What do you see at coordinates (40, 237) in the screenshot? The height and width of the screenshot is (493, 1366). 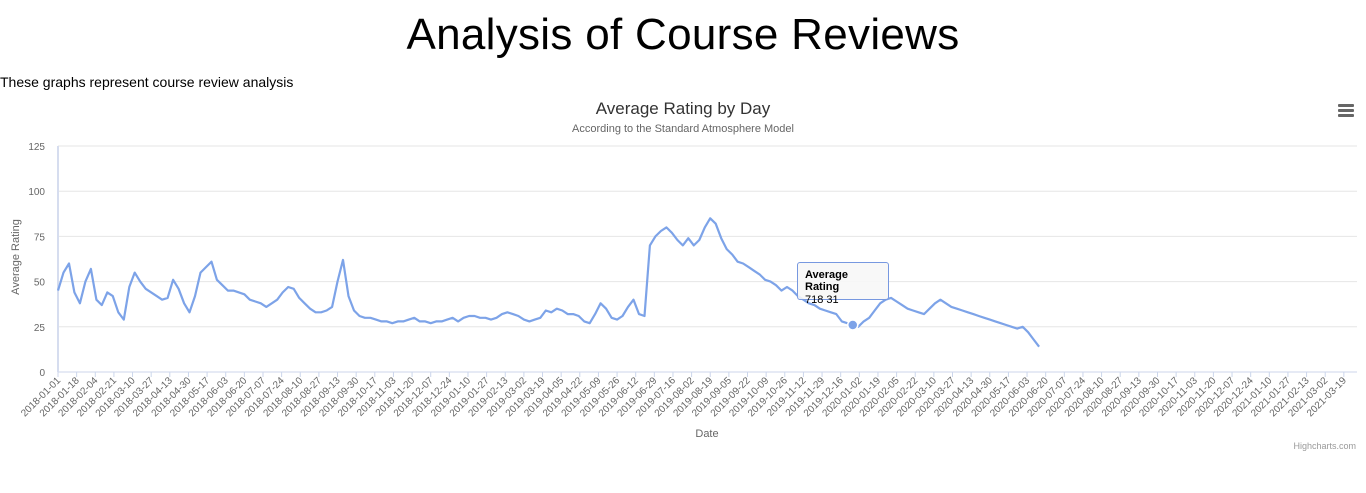 I see `y-tick-label: 75` at bounding box center [40, 237].